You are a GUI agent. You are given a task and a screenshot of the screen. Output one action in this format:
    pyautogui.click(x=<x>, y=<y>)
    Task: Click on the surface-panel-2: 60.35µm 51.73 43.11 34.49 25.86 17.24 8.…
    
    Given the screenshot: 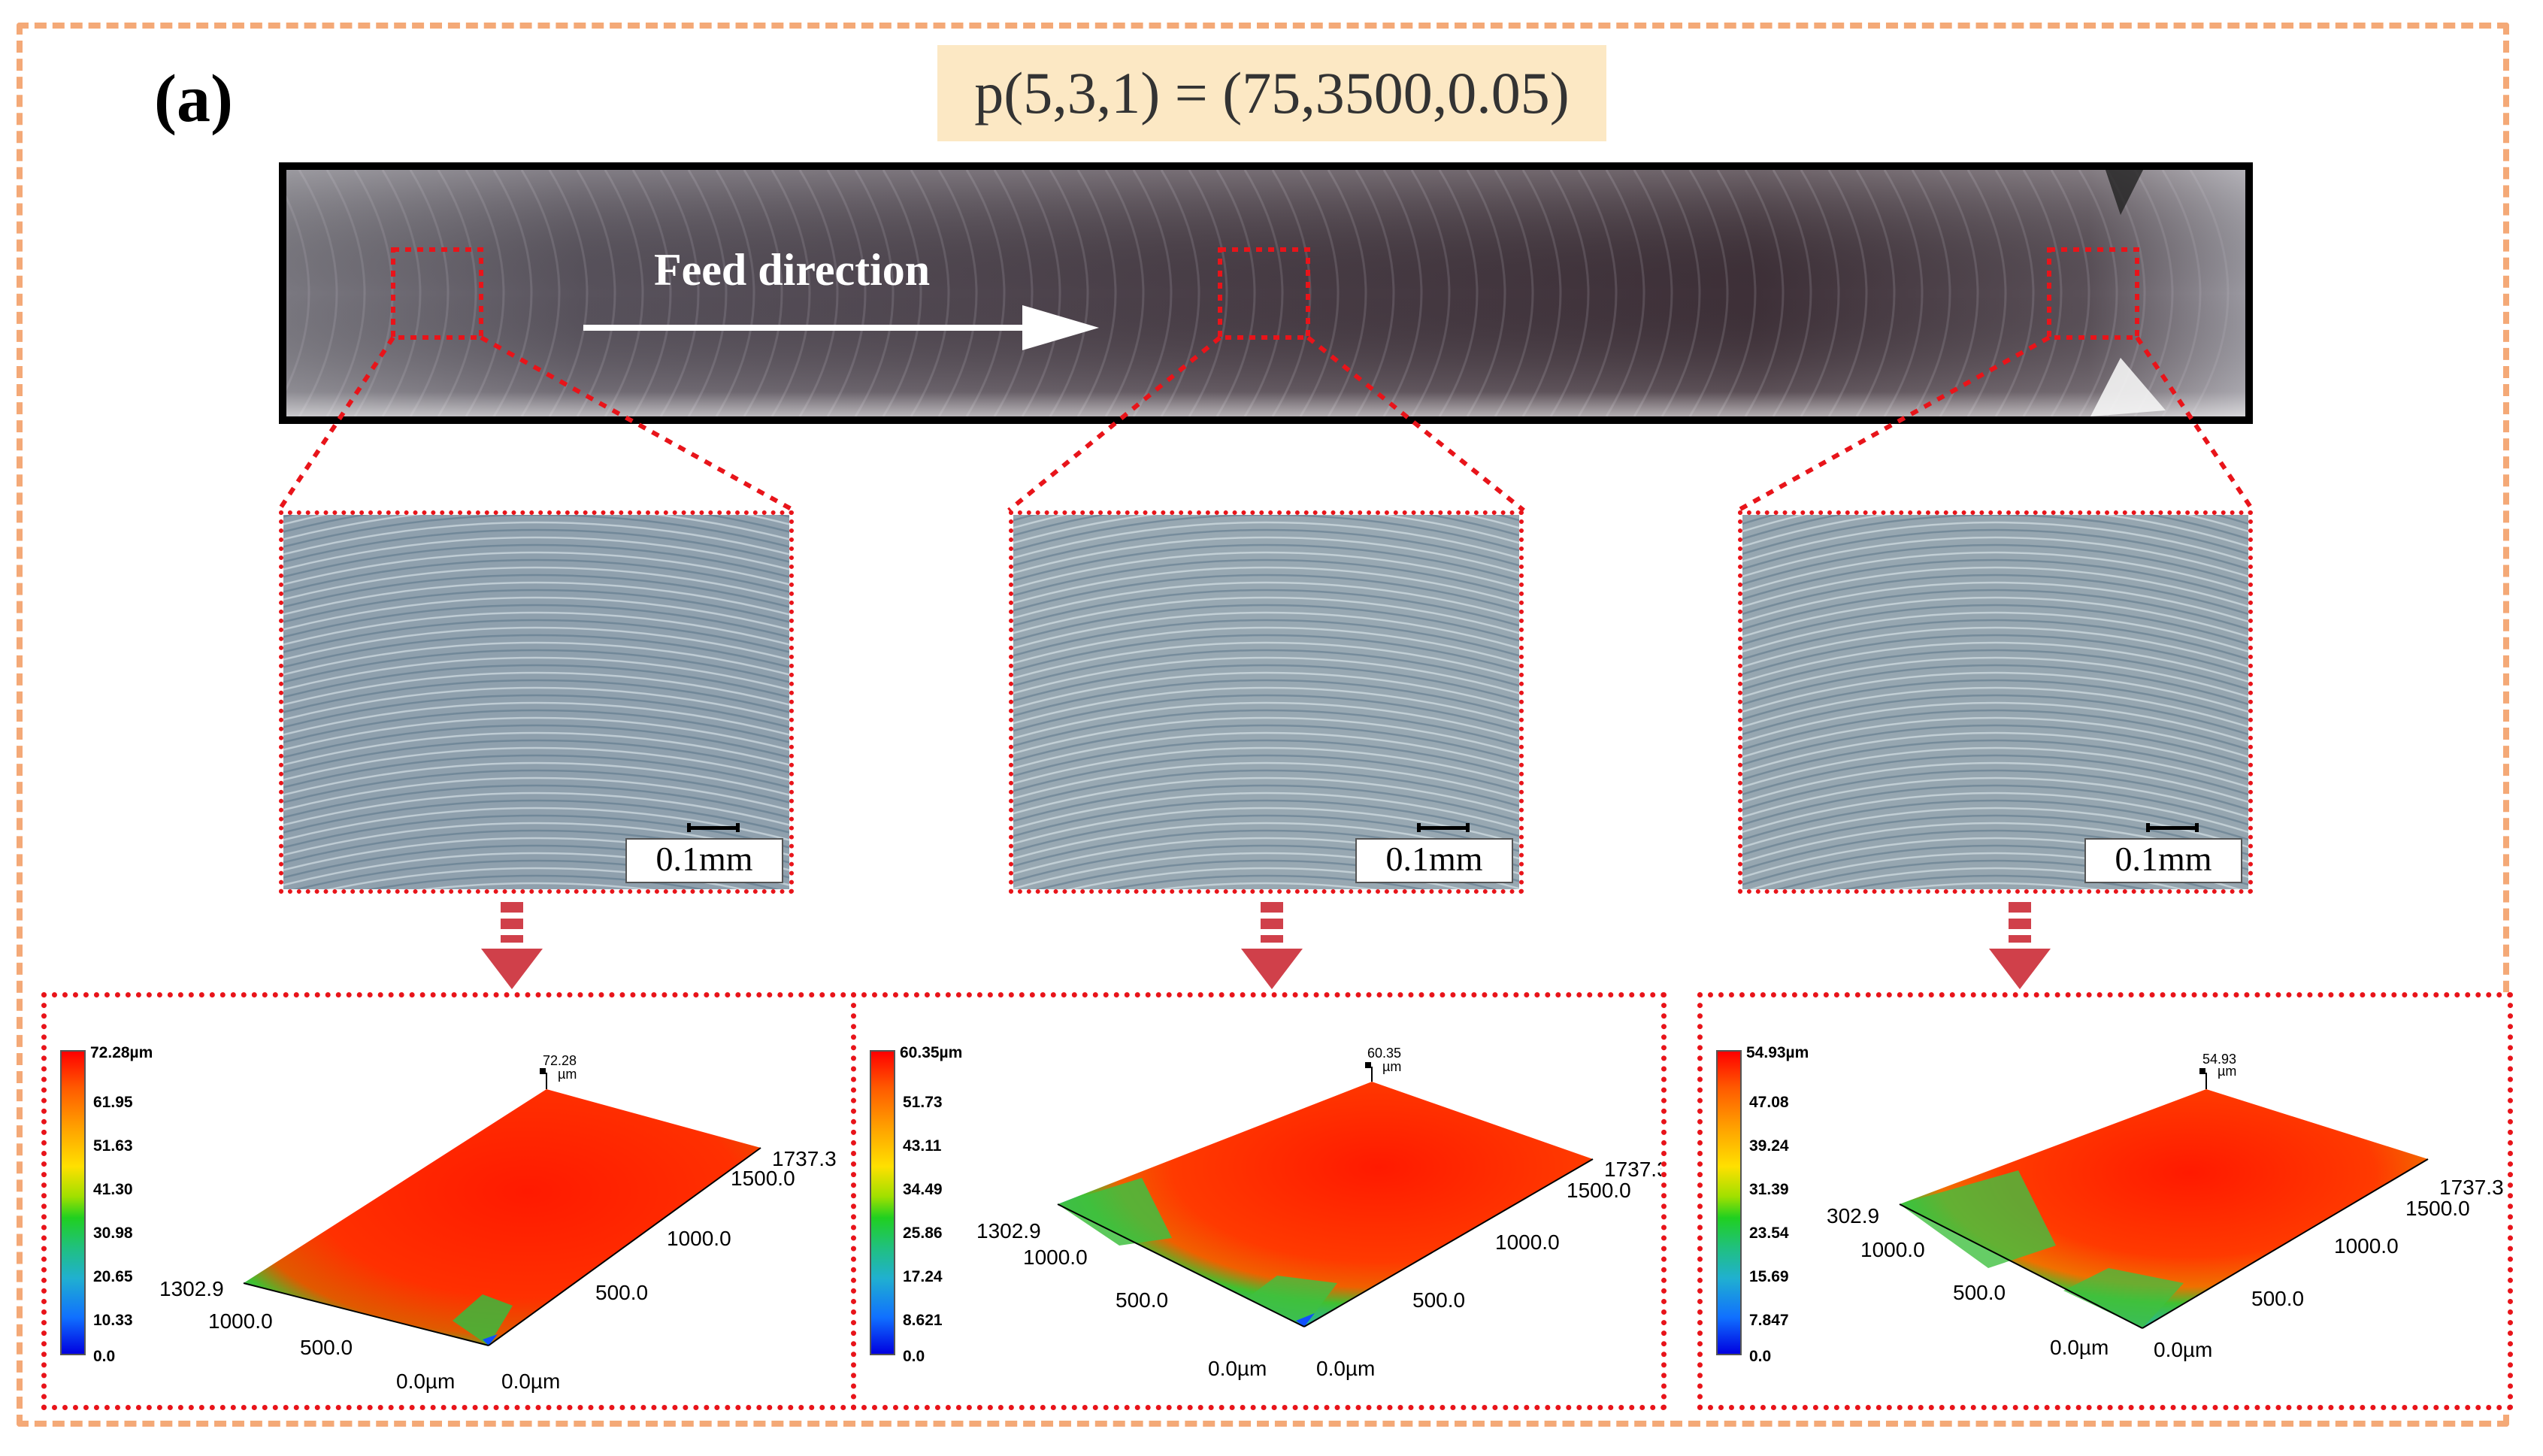 What is the action you would take?
    pyautogui.click(x=1259, y=1201)
    